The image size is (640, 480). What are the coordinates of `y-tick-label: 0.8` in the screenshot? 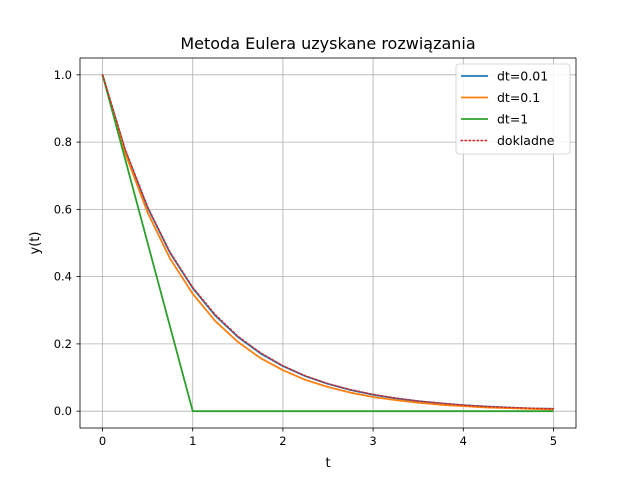 It's located at (63, 142).